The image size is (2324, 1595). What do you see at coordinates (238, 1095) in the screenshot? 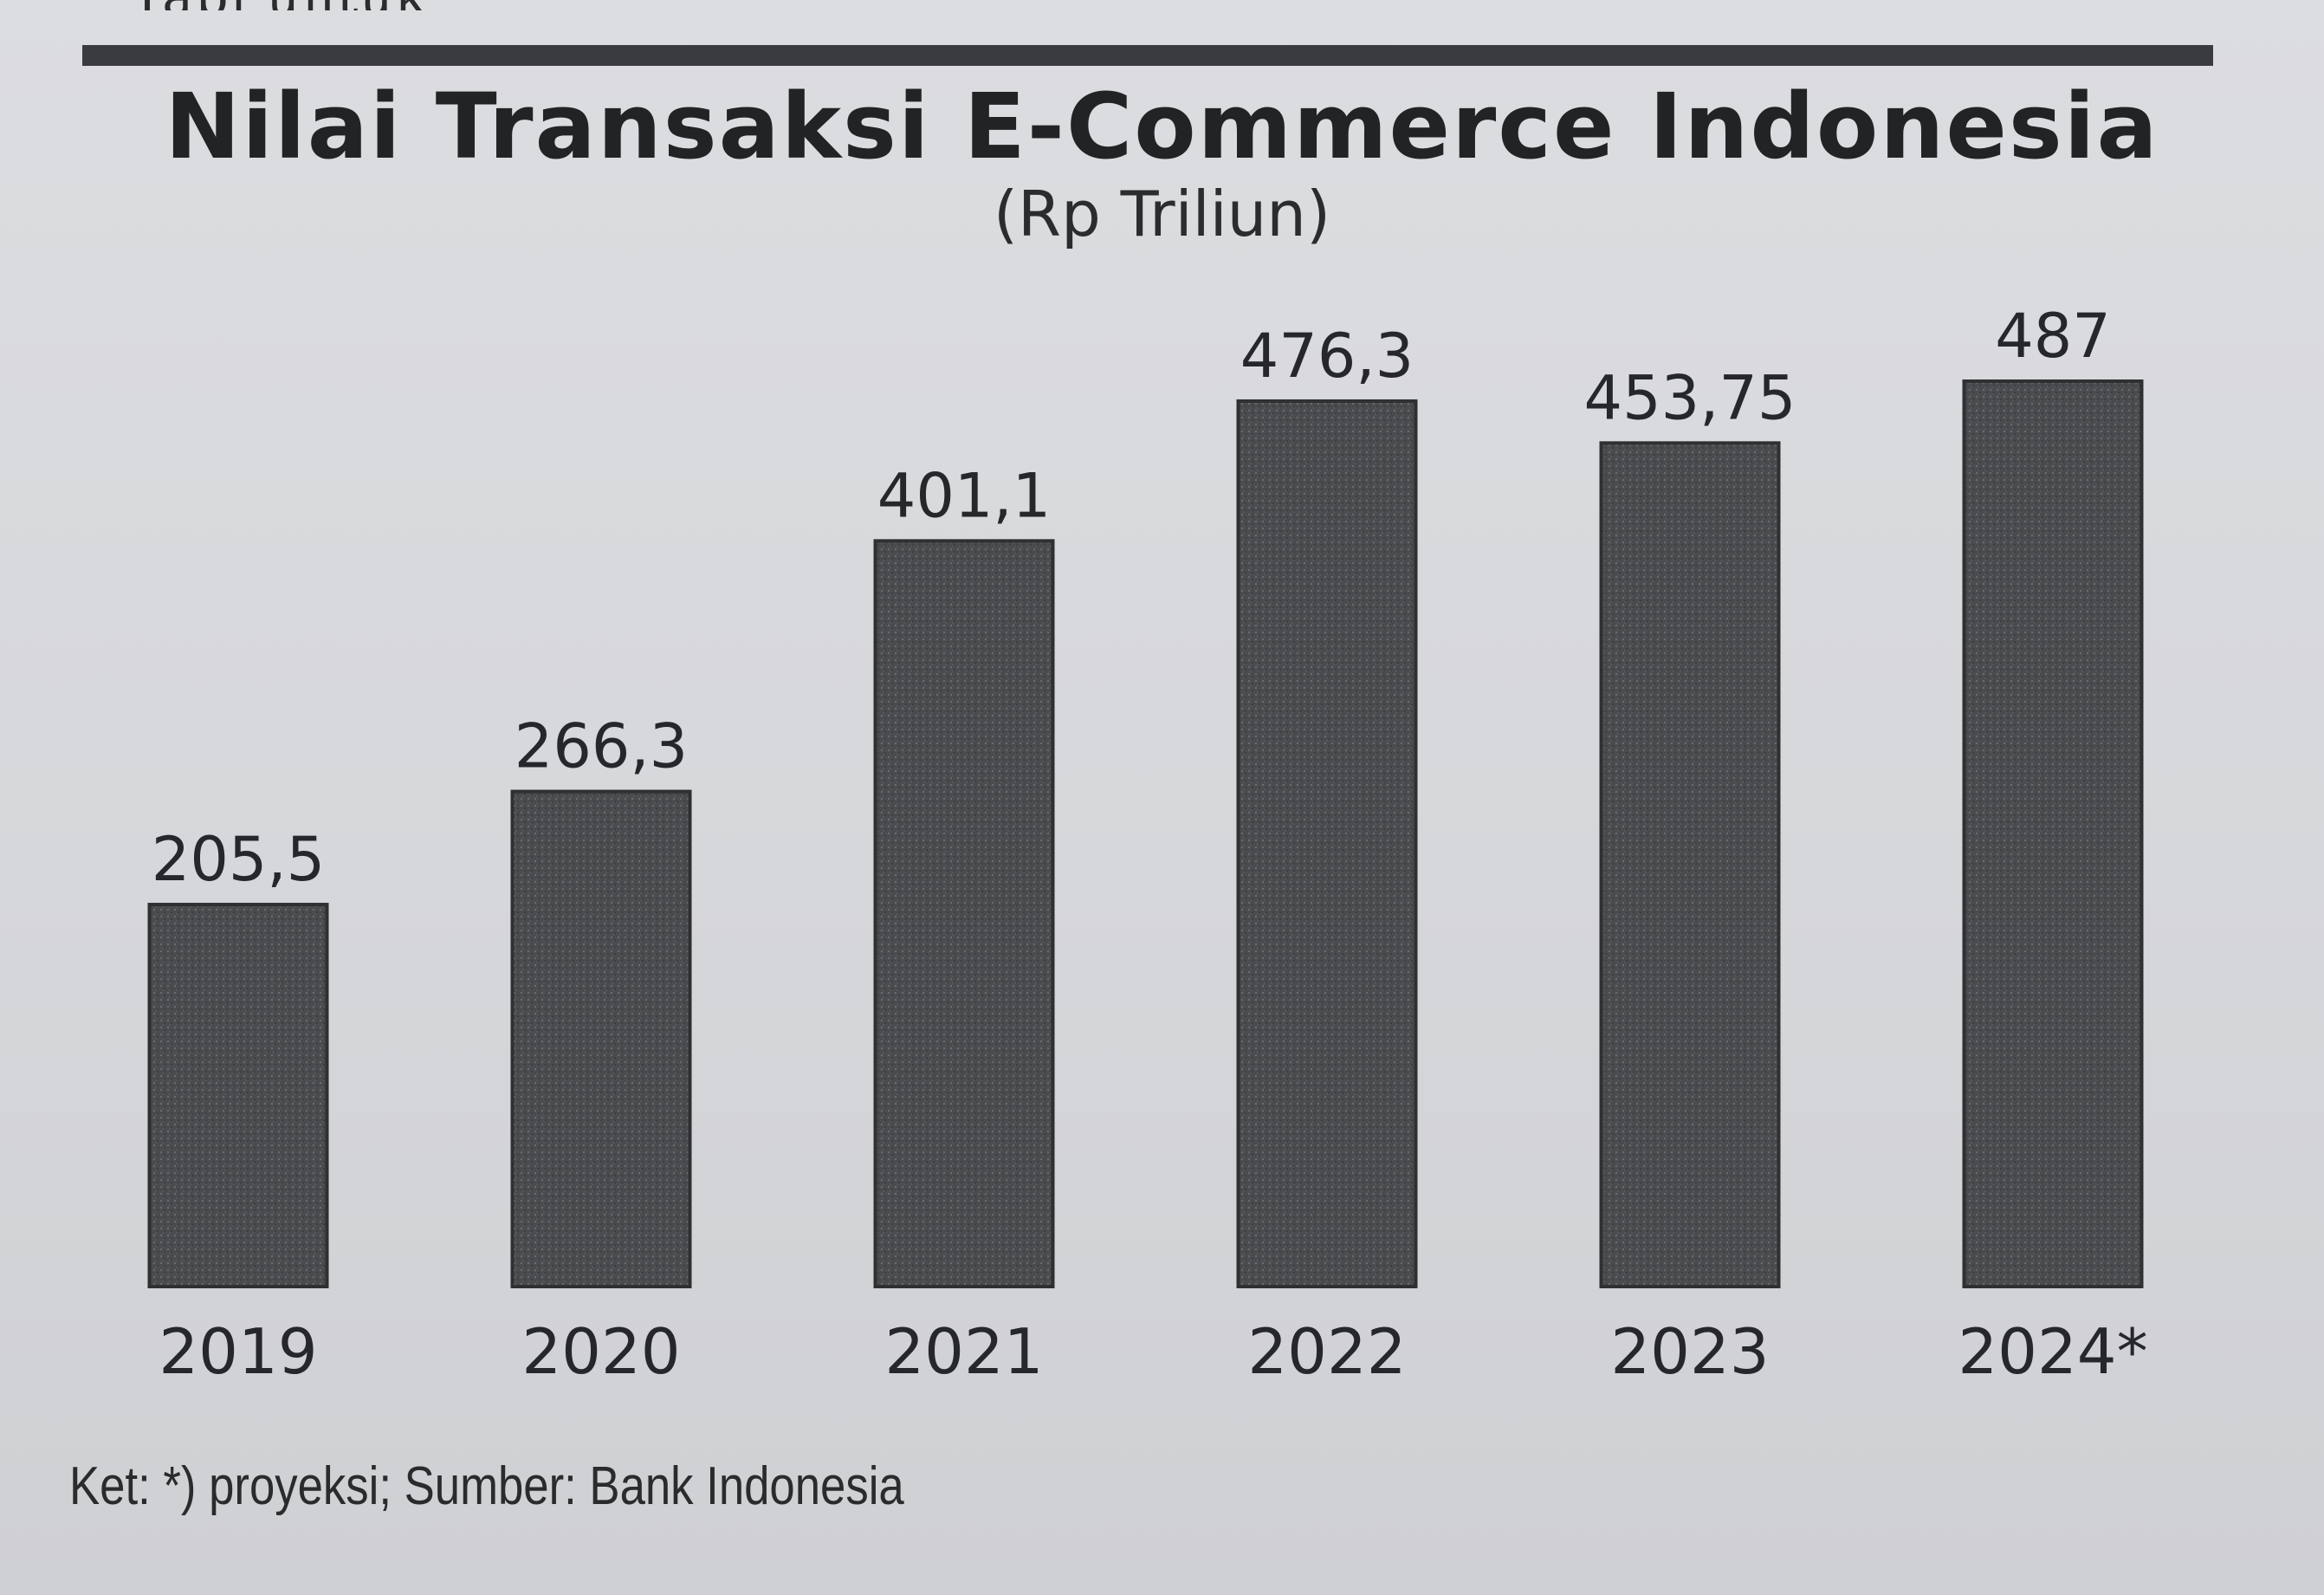
I see `bar-2019` at bounding box center [238, 1095].